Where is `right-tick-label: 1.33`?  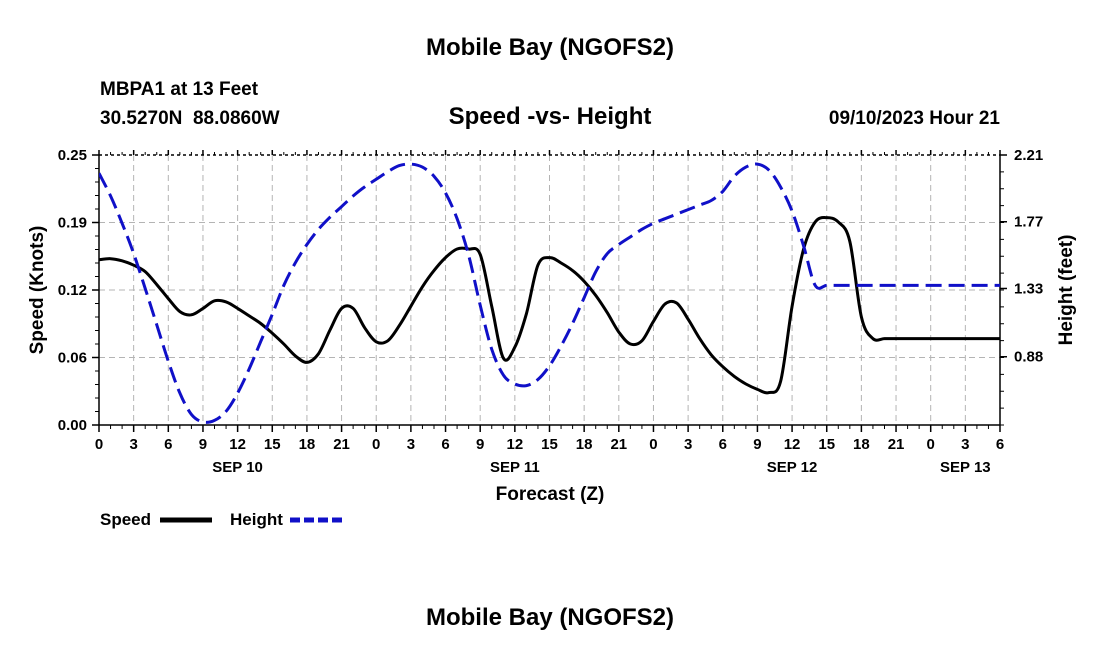
right-tick-label: 1.33 is located at coordinates (1028, 288).